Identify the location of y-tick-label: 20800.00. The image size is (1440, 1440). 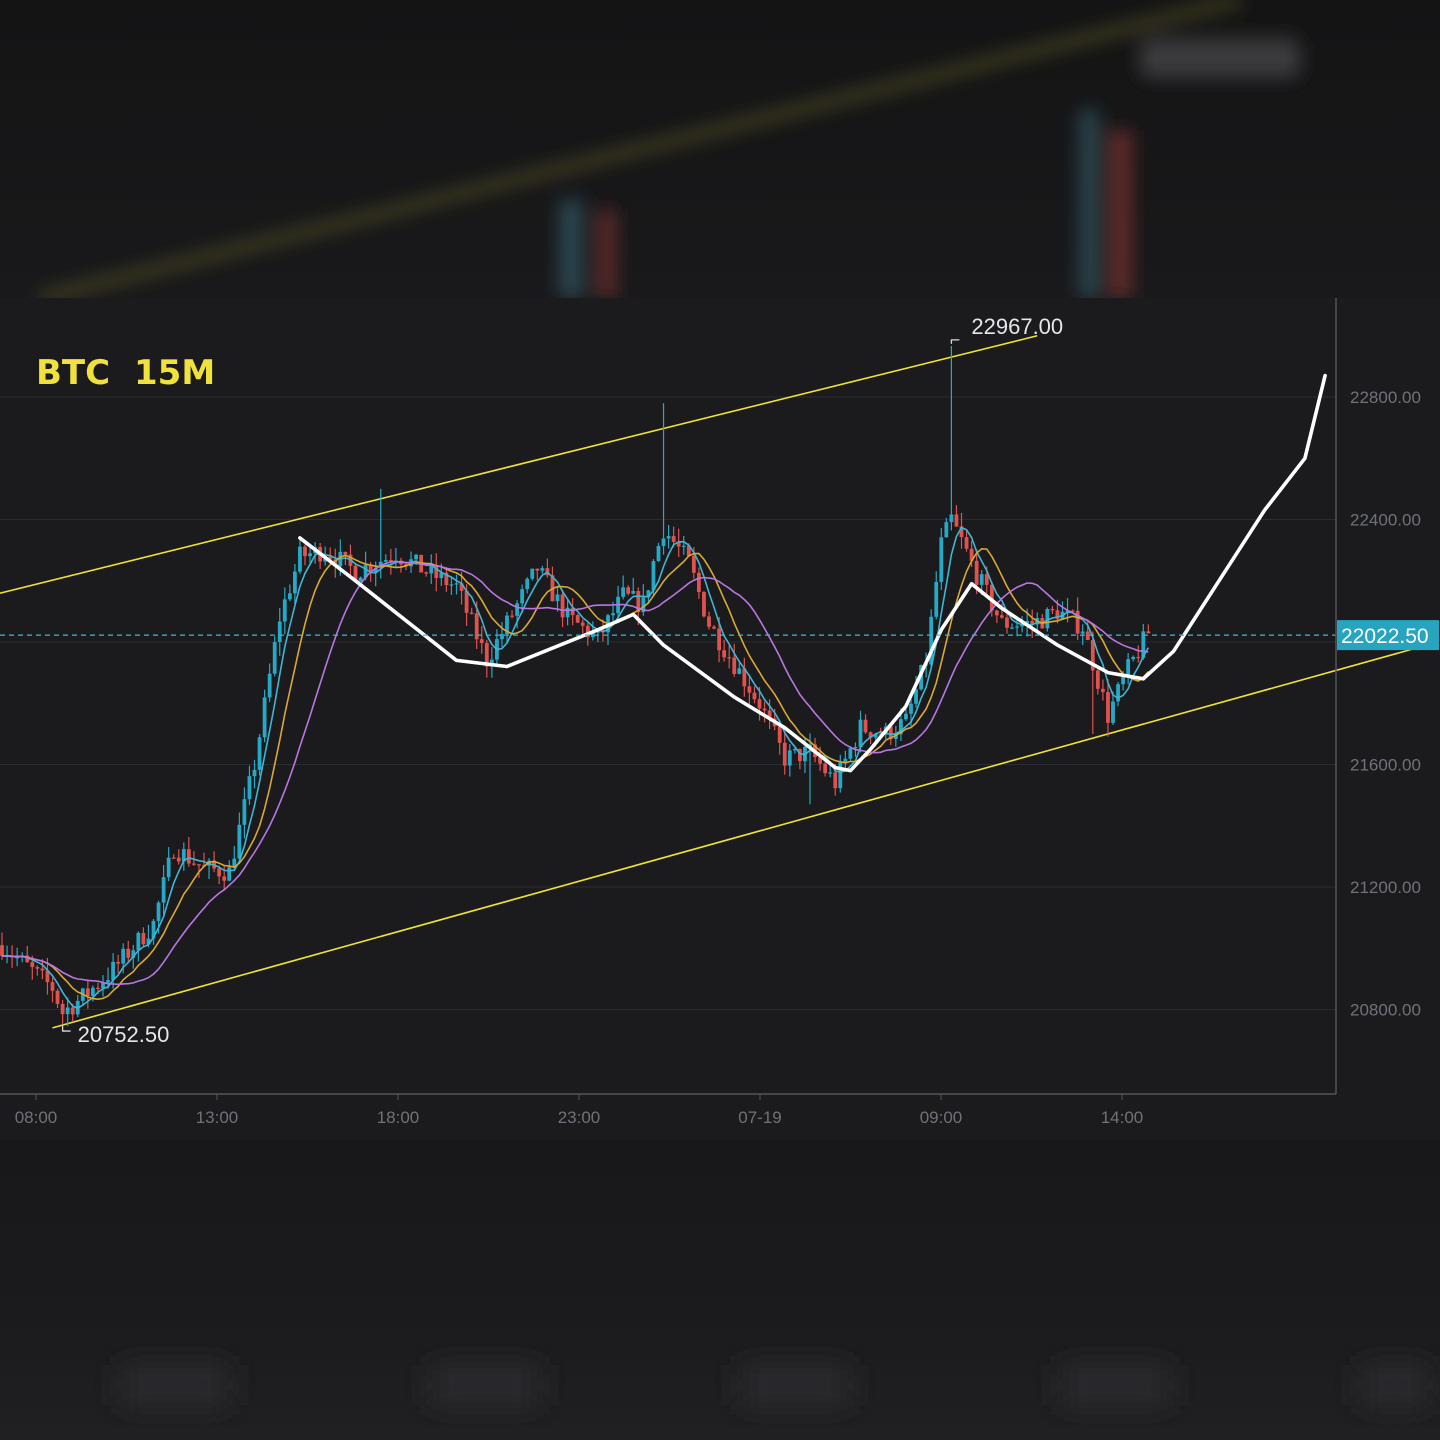
(1385, 1010).